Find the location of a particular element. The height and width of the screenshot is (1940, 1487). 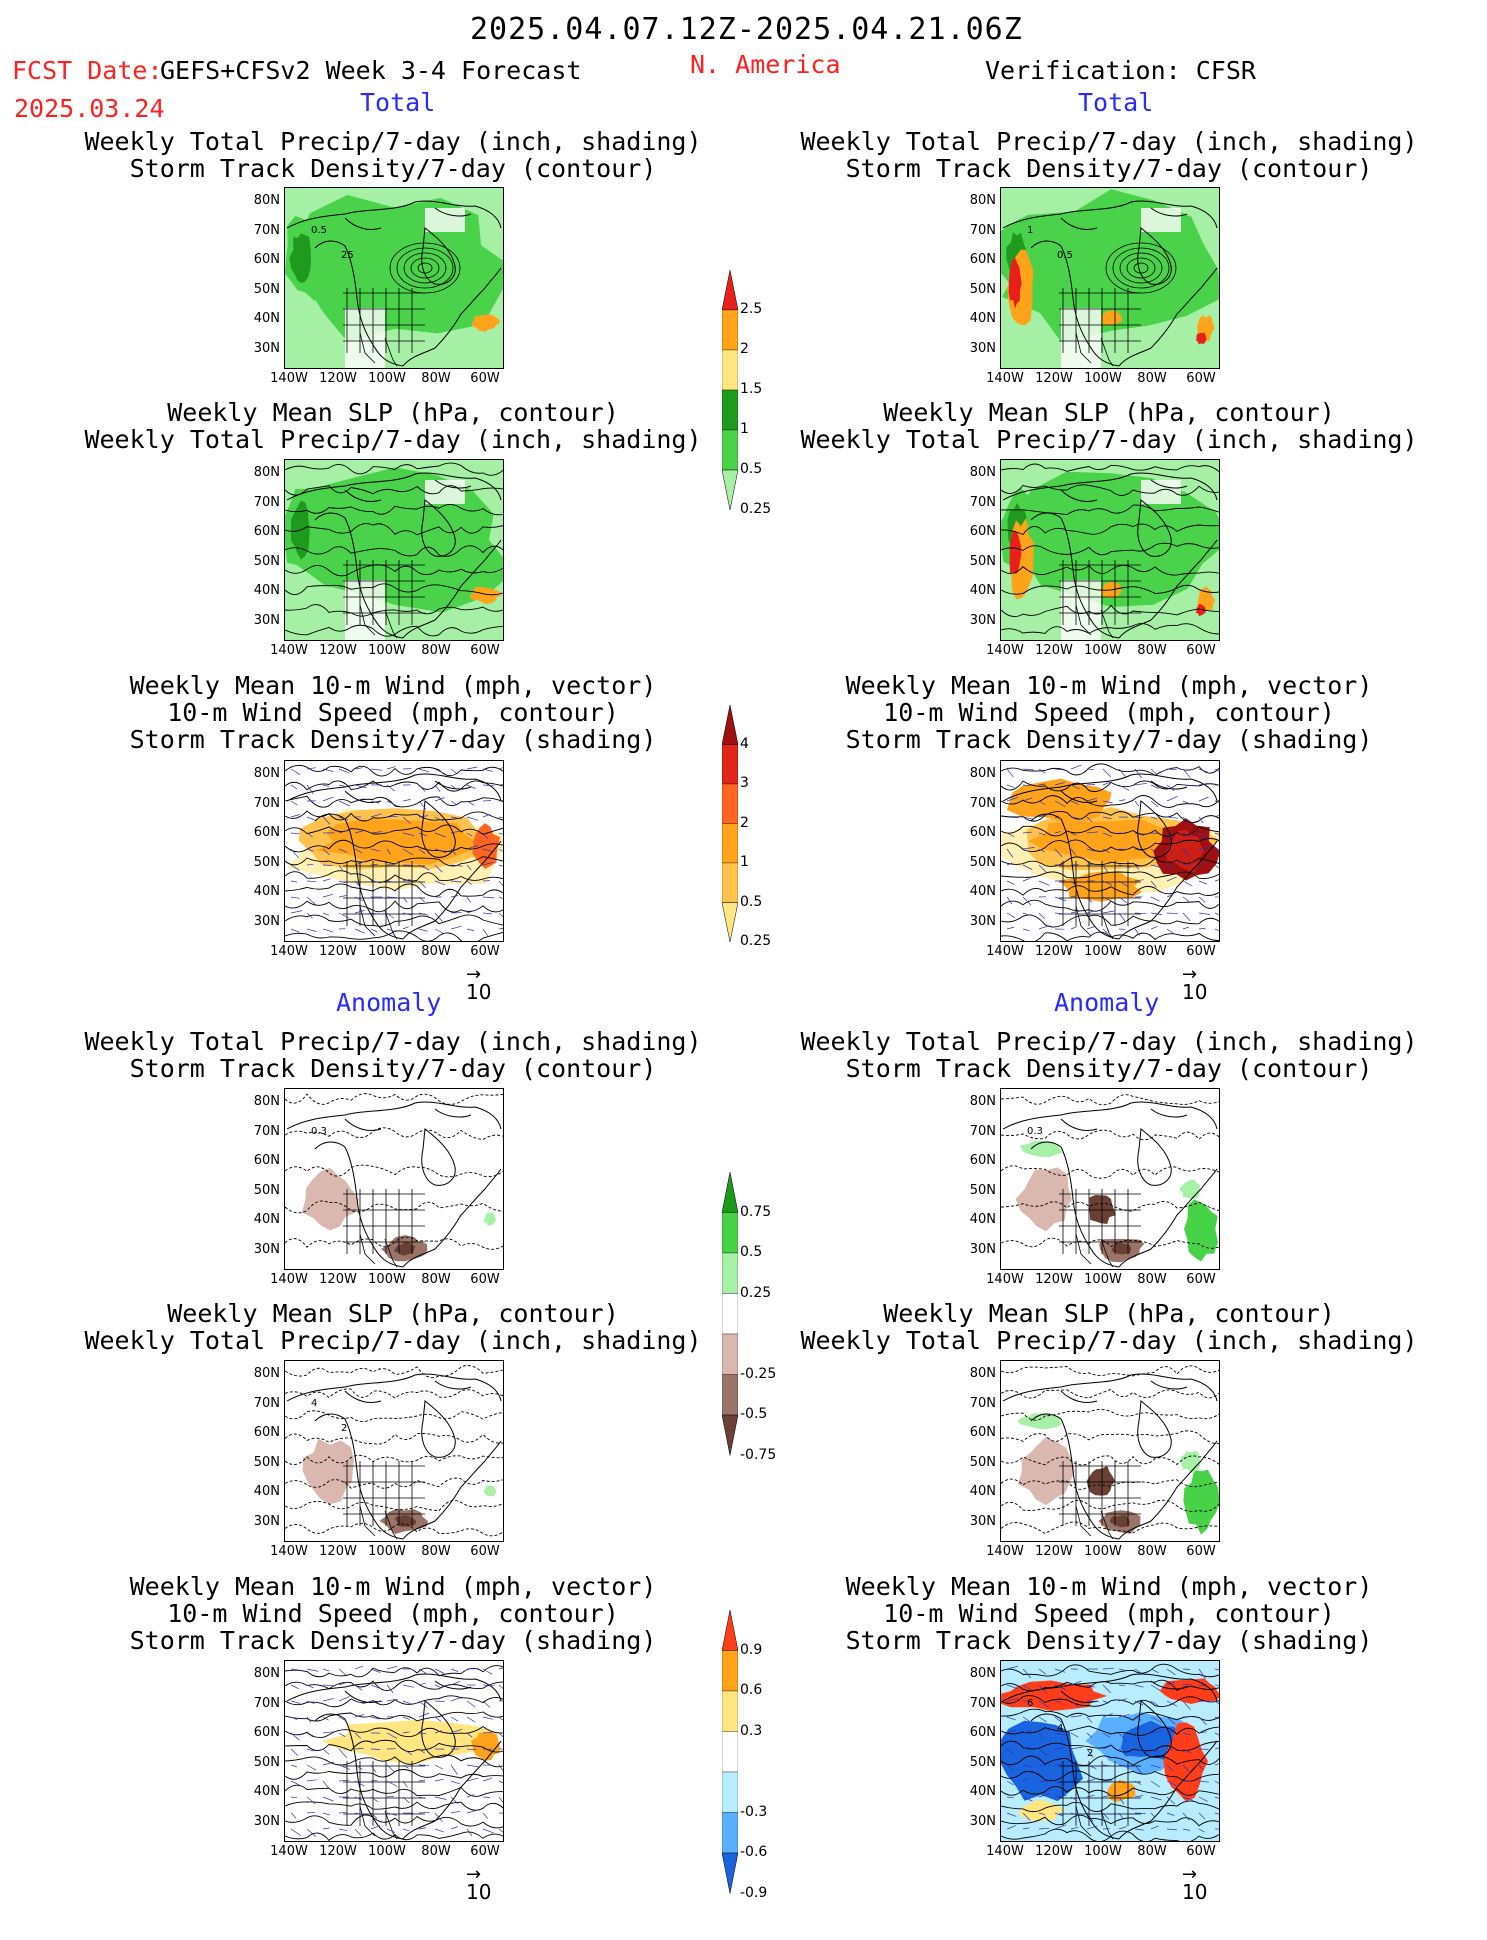

map-contour-label: 6 is located at coordinates (1030, 1703).